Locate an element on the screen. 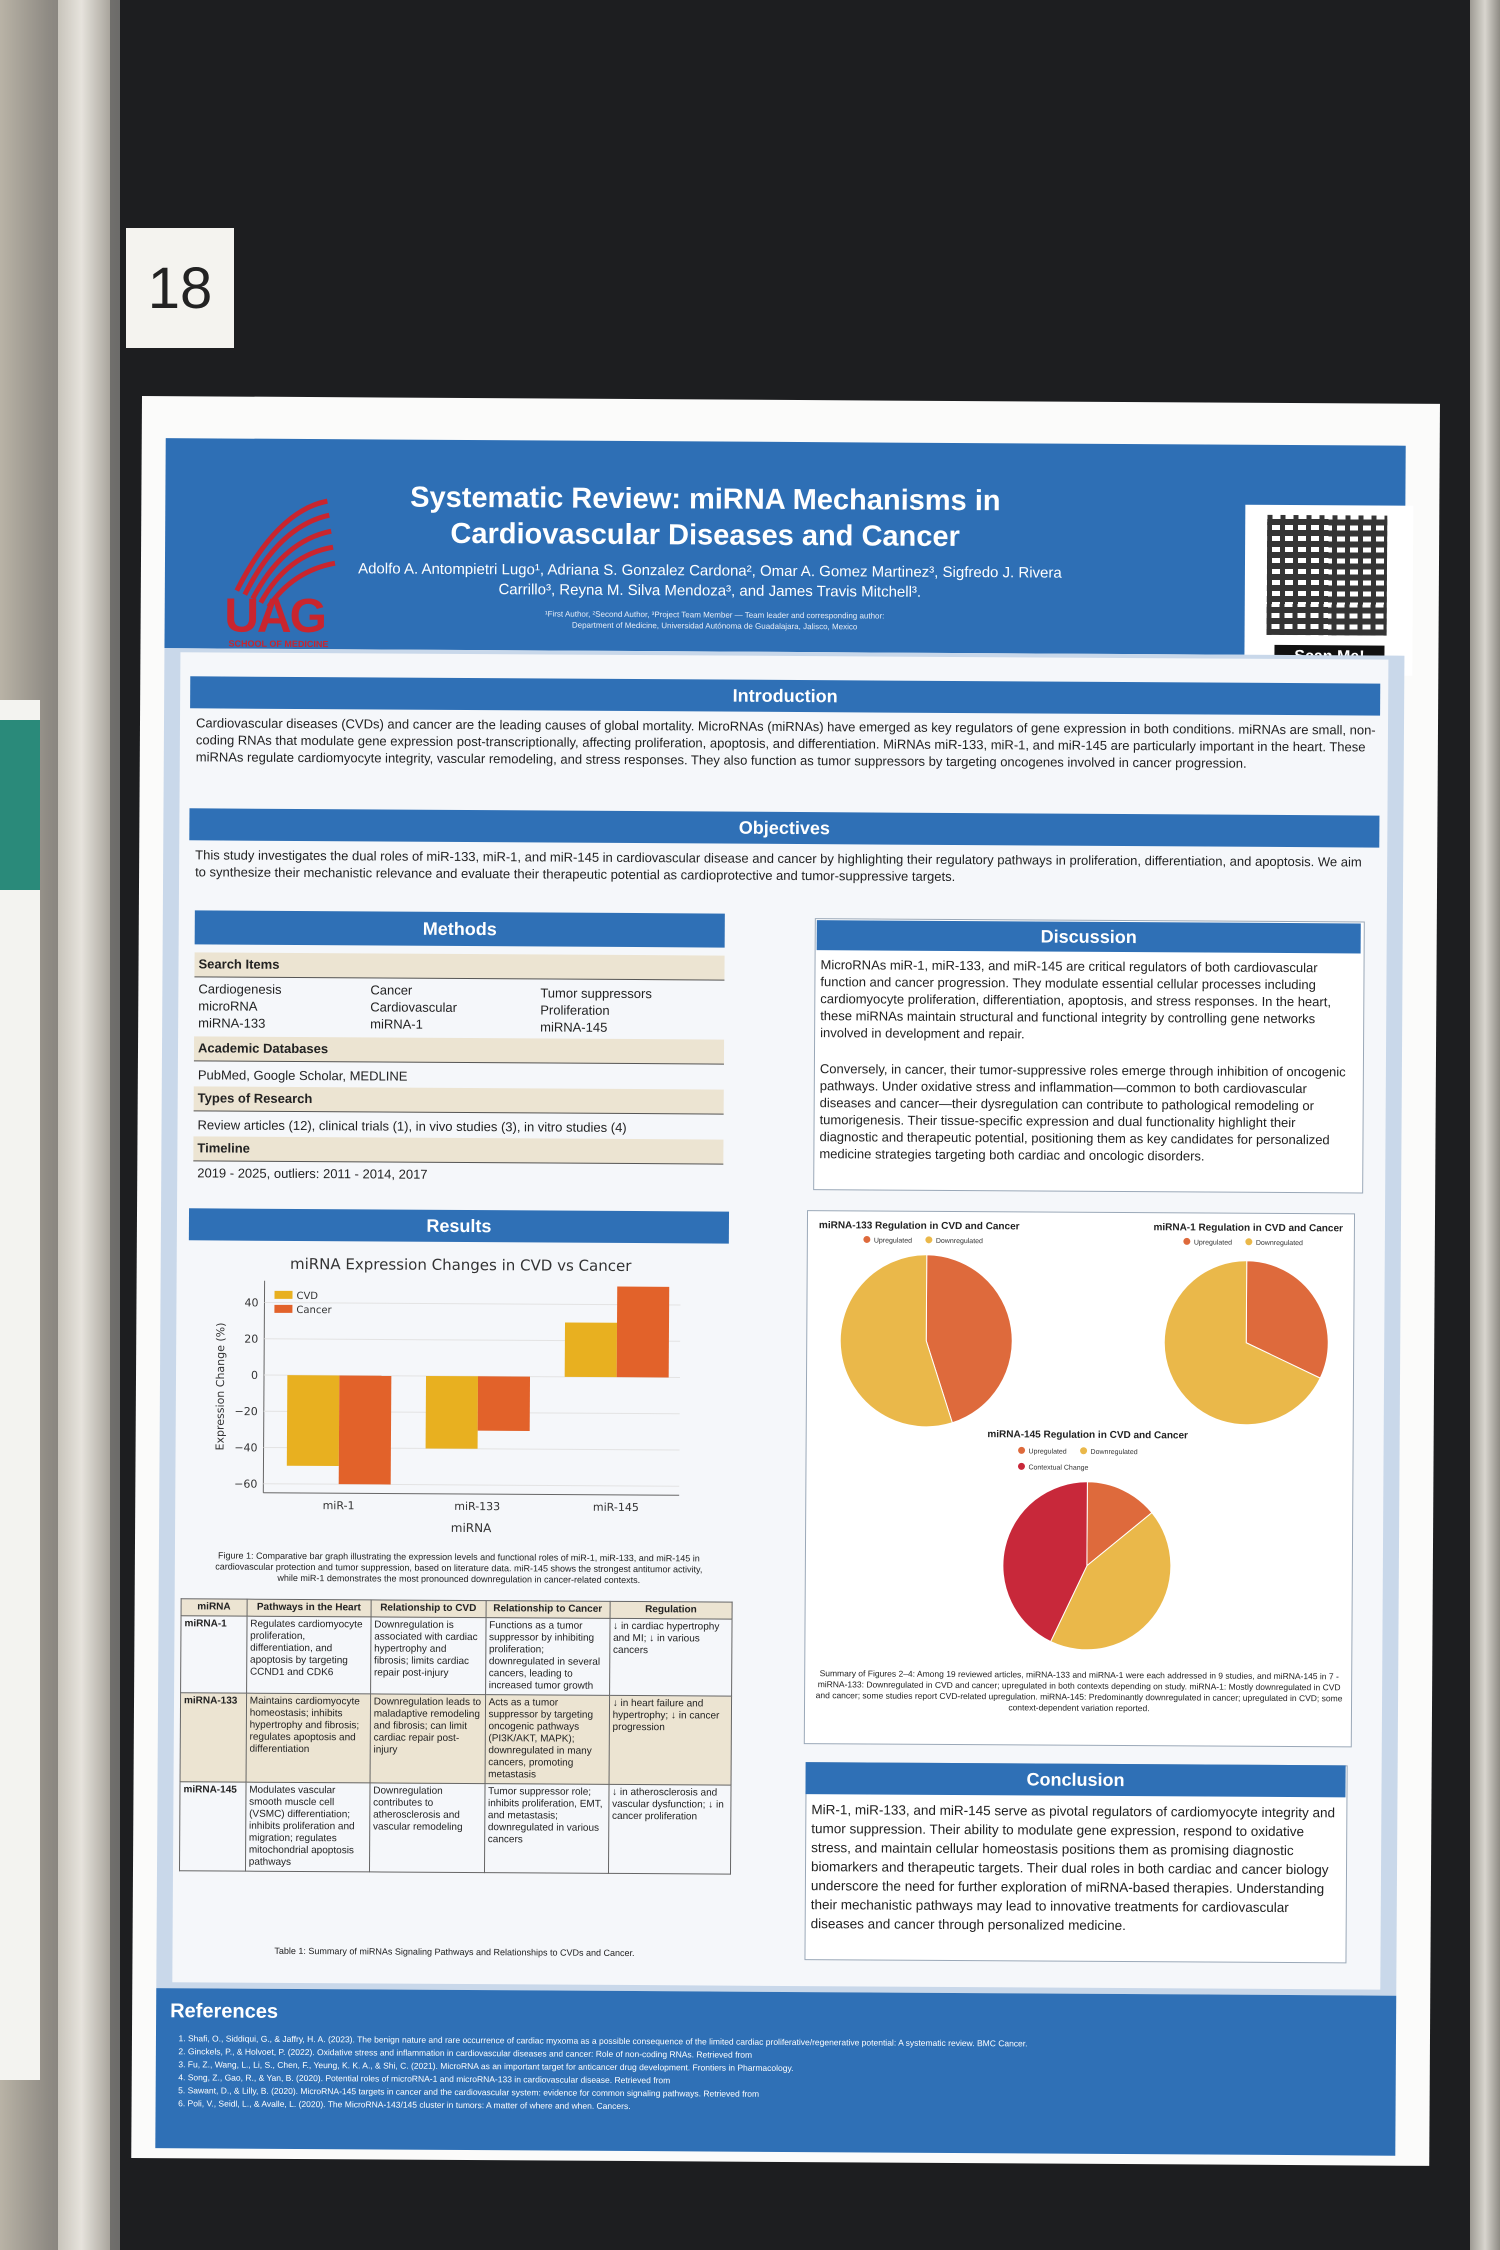  uag-logo-icon is located at coordinates (285, 553).